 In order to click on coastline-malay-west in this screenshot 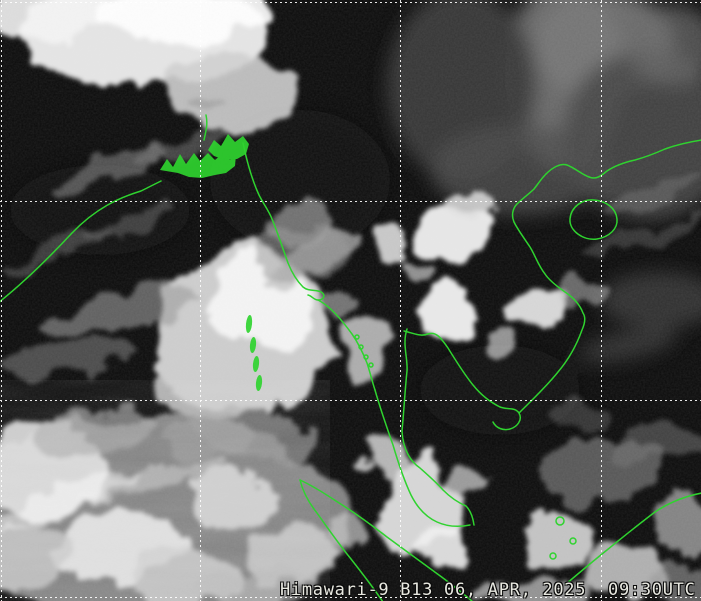, I will do `click(422, 458)`.